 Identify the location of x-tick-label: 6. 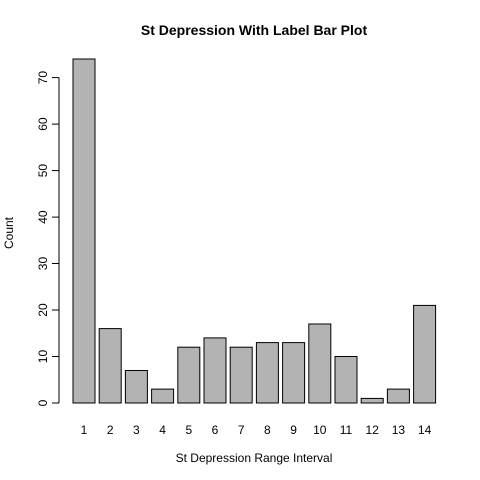
(215, 430).